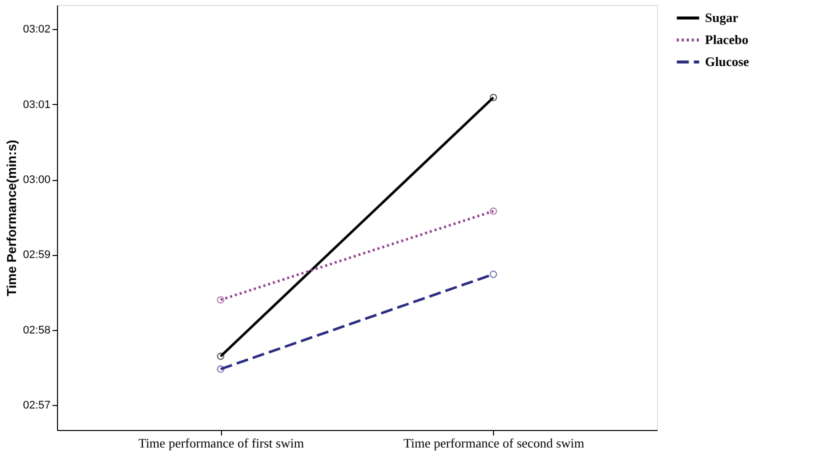  Describe the element at coordinates (36, 30) in the screenshot. I see `y-tick-label: 03:02` at that location.